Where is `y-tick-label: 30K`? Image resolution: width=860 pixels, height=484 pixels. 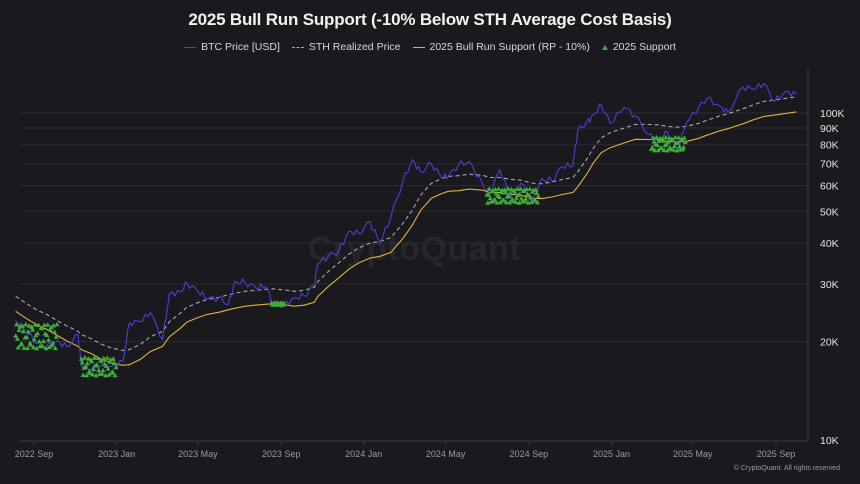 y-tick-label: 30K is located at coordinates (829, 285).